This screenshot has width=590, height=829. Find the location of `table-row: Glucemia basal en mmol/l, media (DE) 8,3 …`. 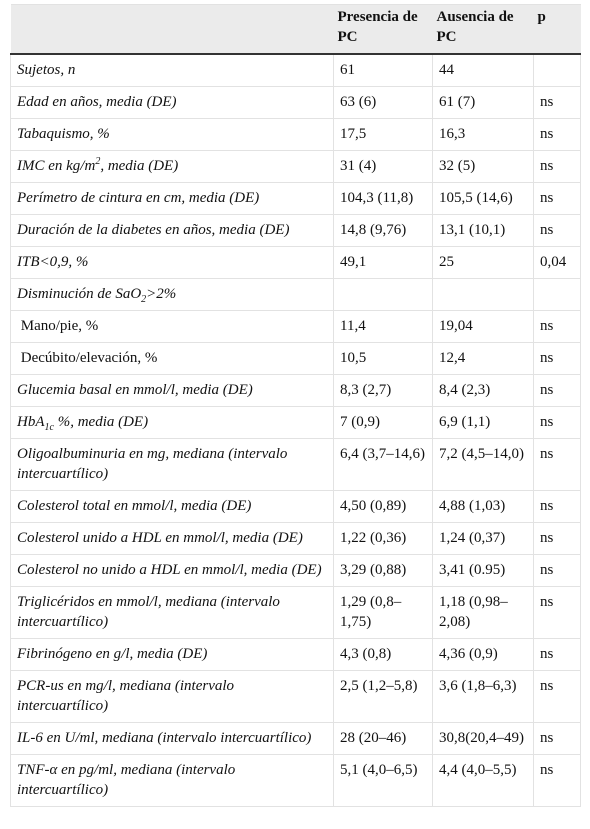

table-row: Glucemia basal en mmol/l, media (DE) 8,3 … is located at coordinates (295, 390).